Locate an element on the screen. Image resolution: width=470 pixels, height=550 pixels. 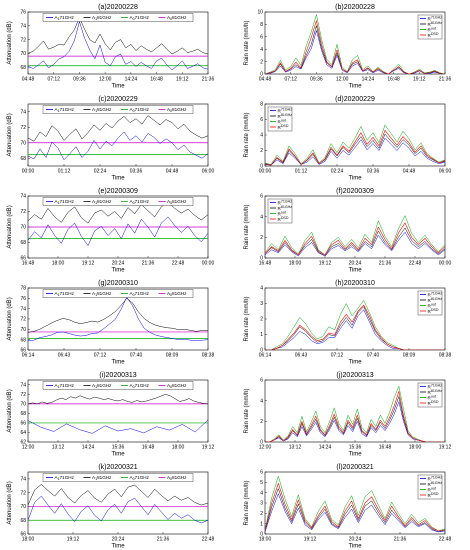
legend-label: A071GHz is located at coordinates (140, 110).